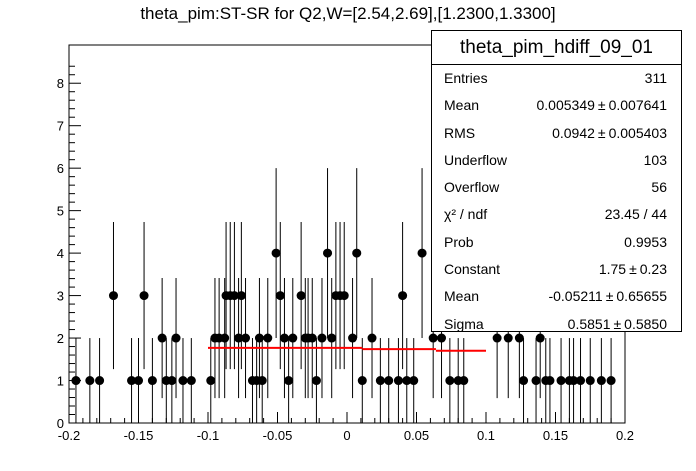  Describe the element at coordinates (612, 269) in the screenshot. I see `stats-value: 1.75` at that location.